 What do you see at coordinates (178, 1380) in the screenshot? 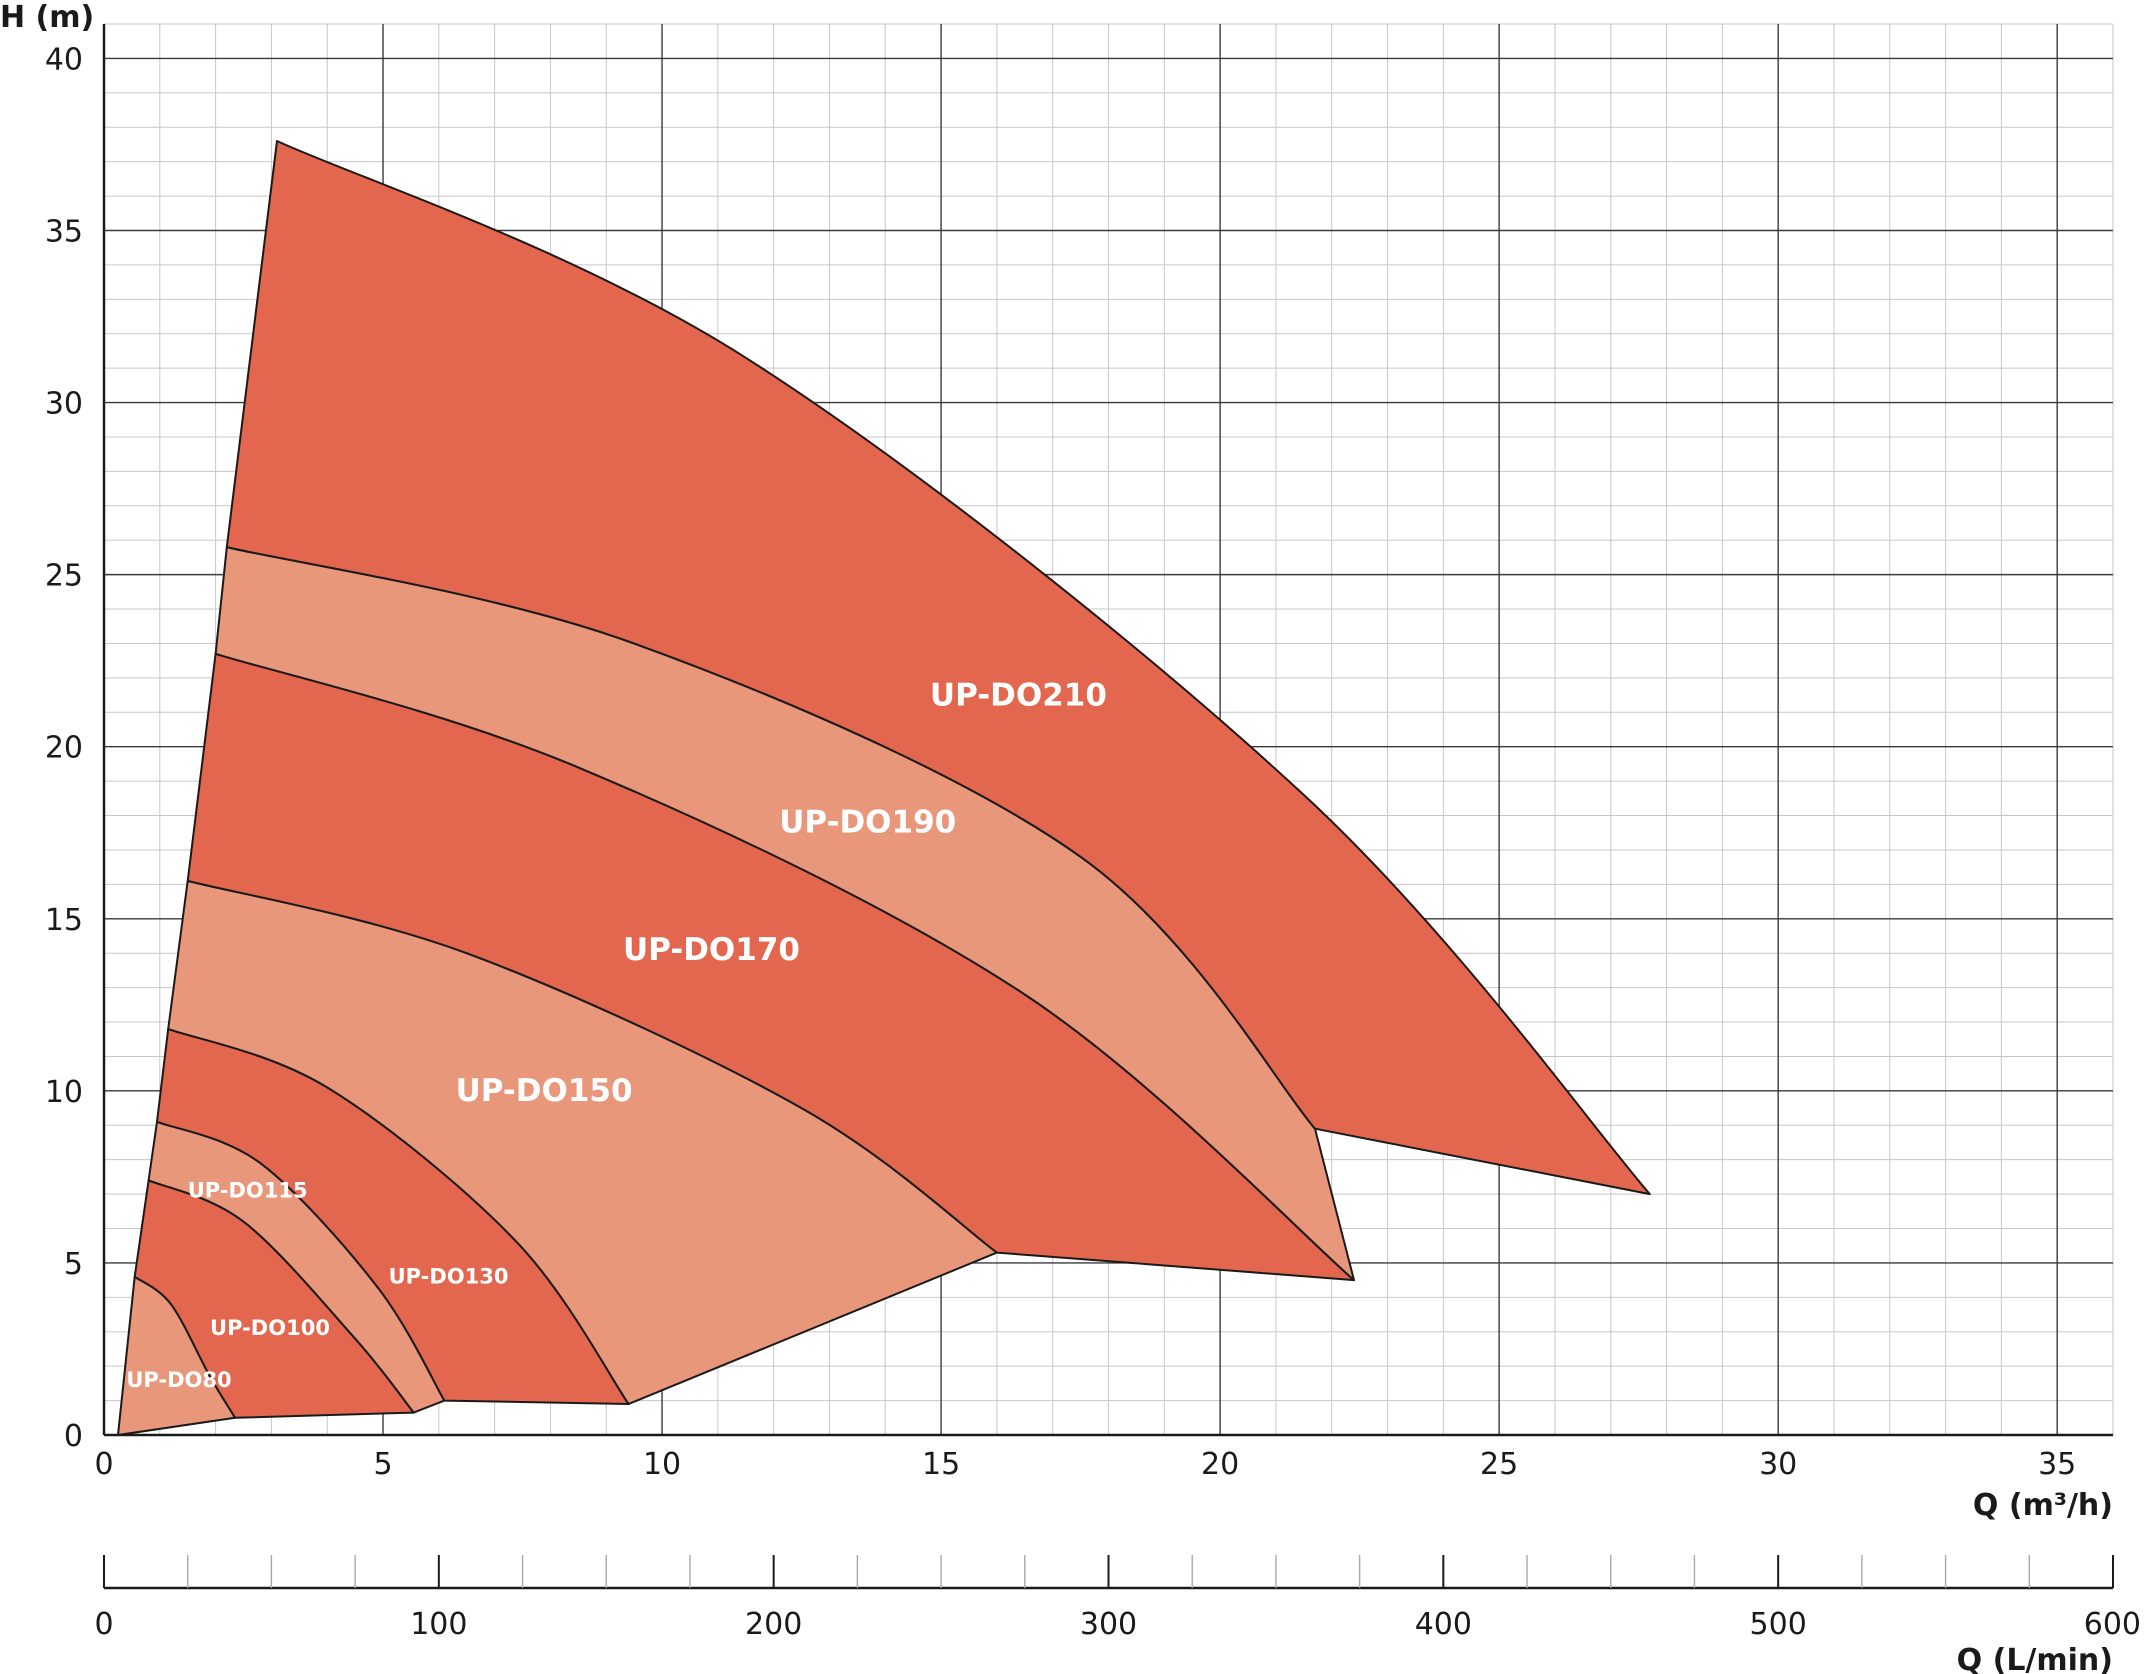
I see `zone-label-up-do80: UP-DO80` at bounding box center [178, 1380].